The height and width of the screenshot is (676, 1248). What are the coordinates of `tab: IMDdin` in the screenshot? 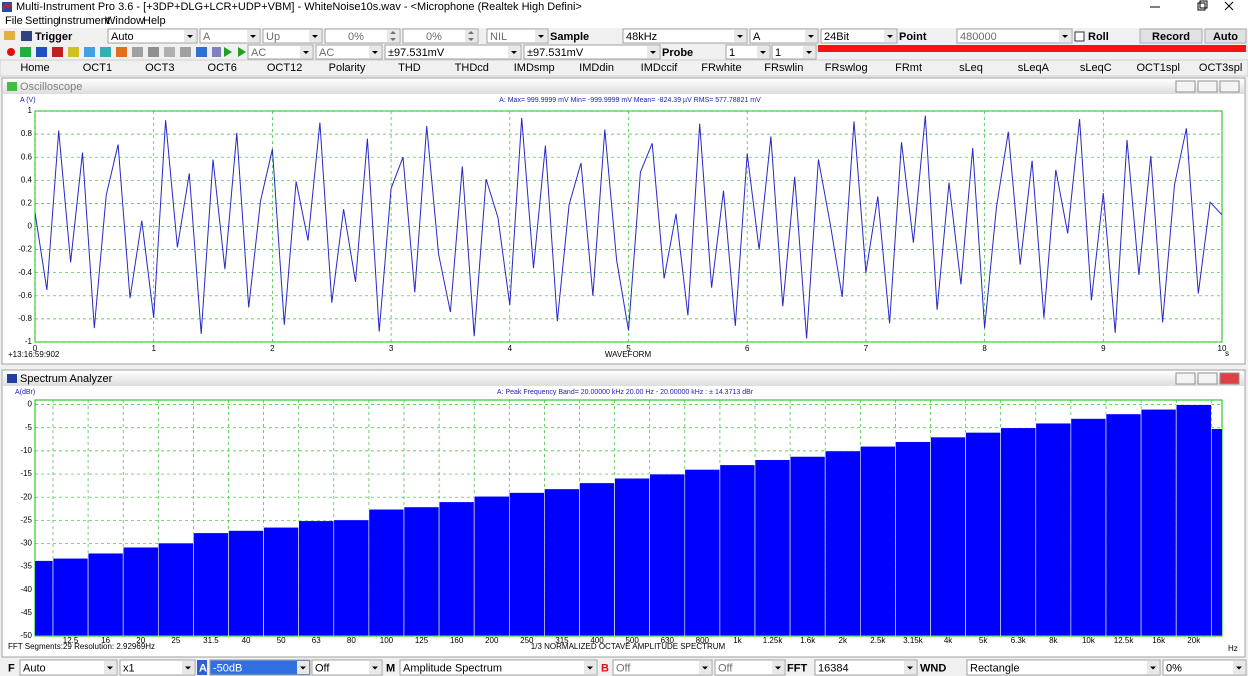 It's located at (596, 68).